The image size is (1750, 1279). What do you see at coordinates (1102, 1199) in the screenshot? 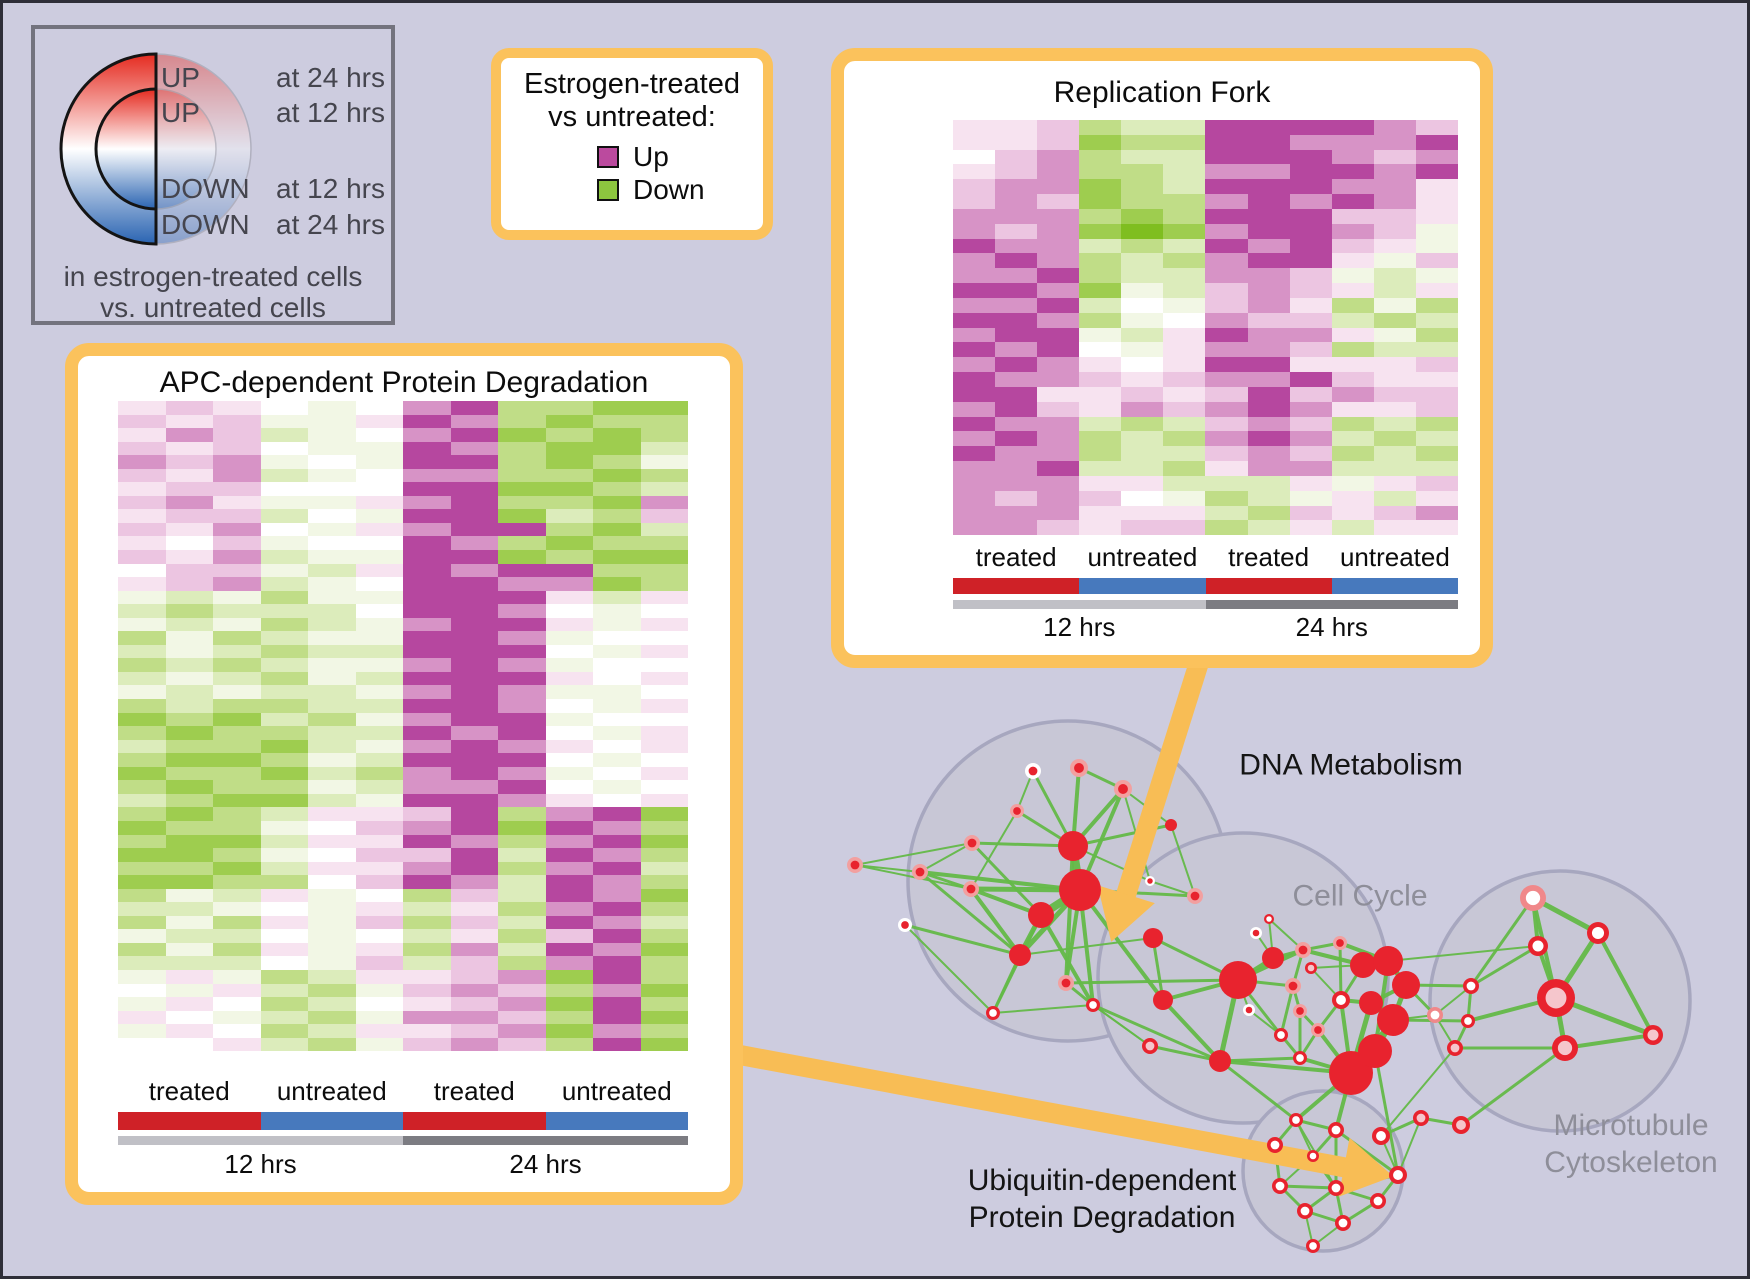
I see `cluster-label-ubiquitin-degradation: Ubiquitin-dependent Protein Degradation` at bounding box center [1102, 1199].